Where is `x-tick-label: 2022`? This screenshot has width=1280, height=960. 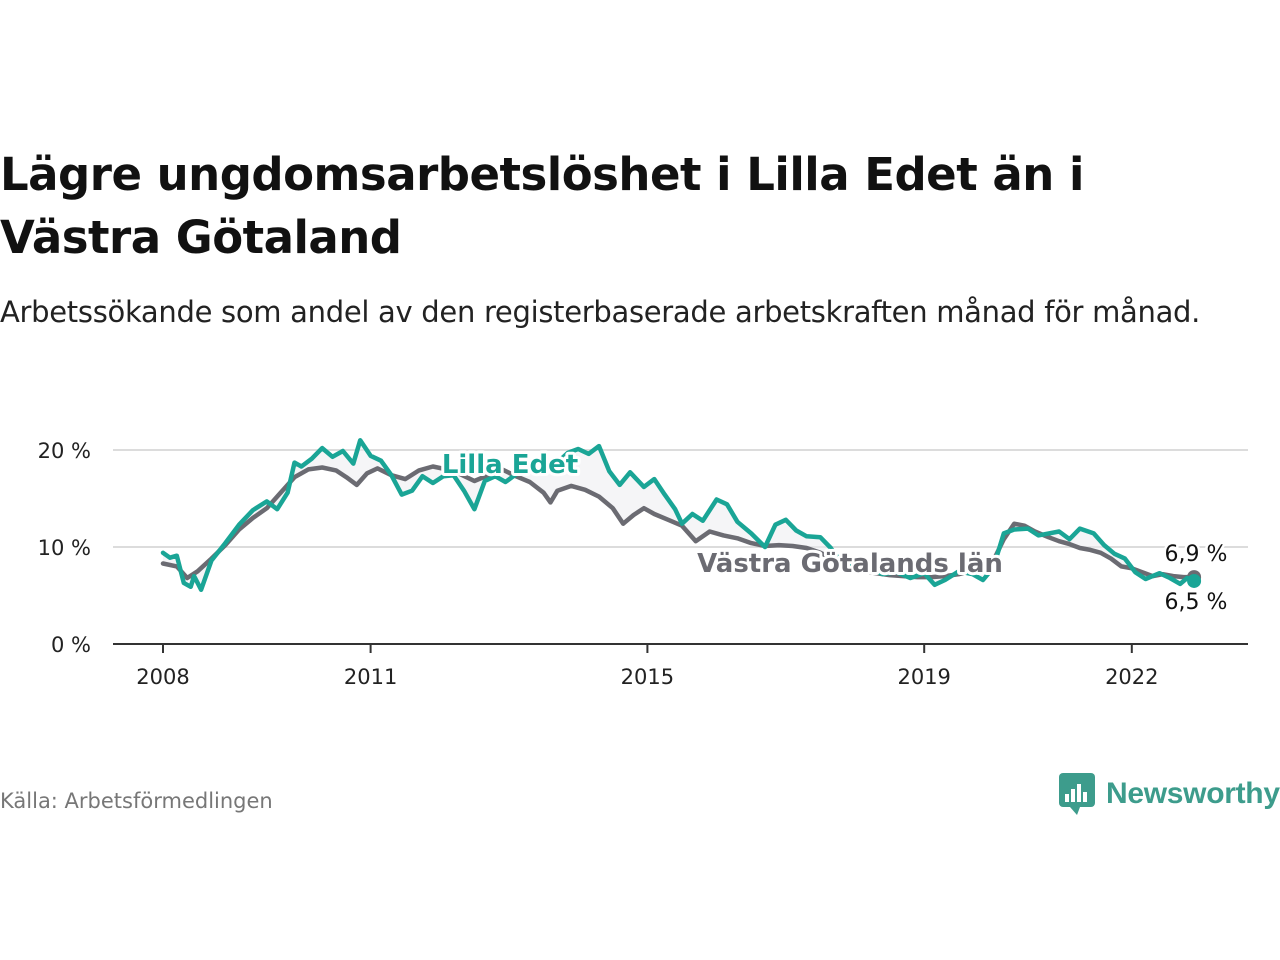
x-tick-label: 2022 is located at coordinates (1131, 677).